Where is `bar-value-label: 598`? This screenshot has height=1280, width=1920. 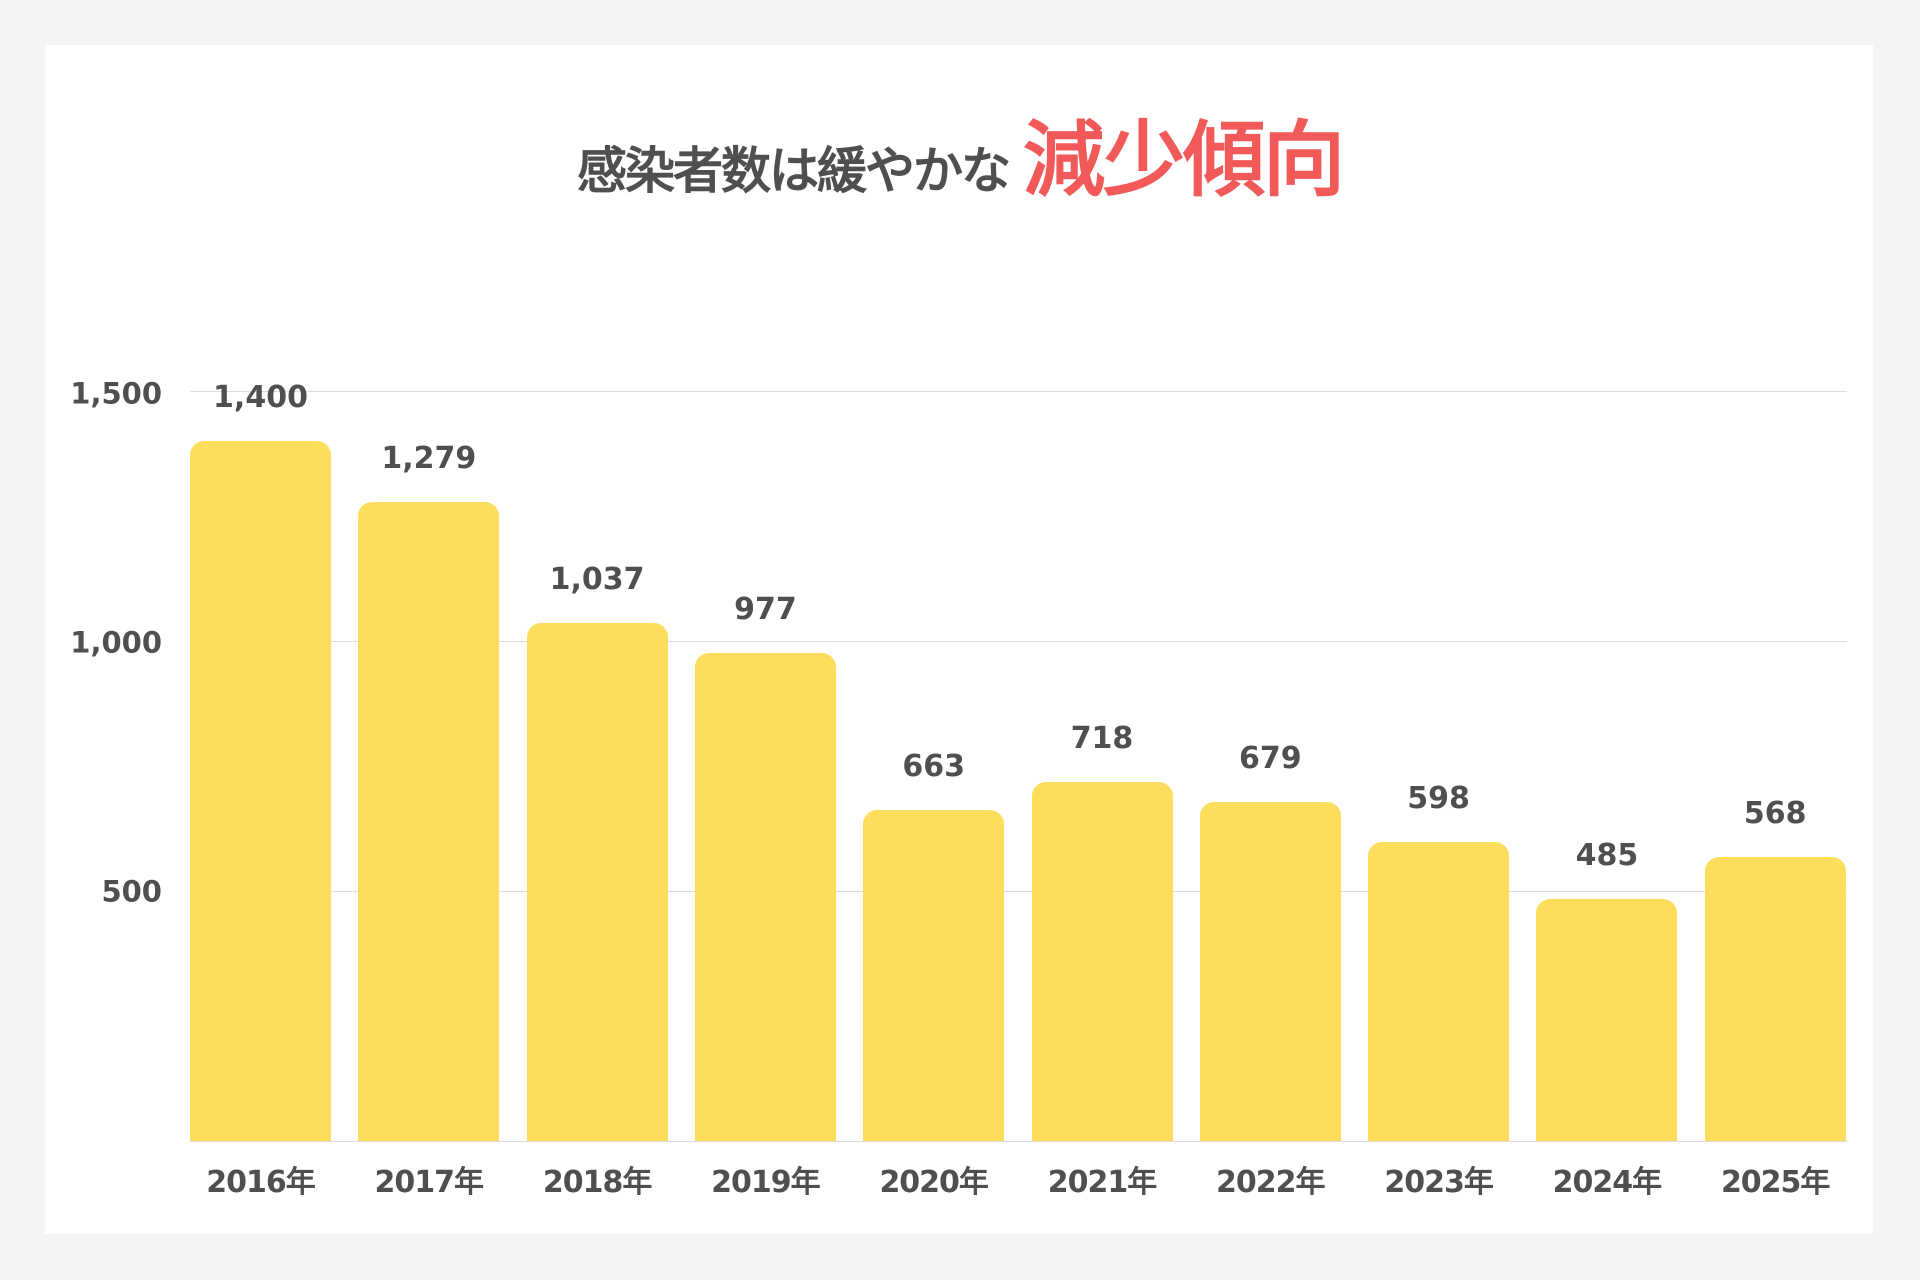 bar-value-label: 598 is located at coordinates (1438, 798).